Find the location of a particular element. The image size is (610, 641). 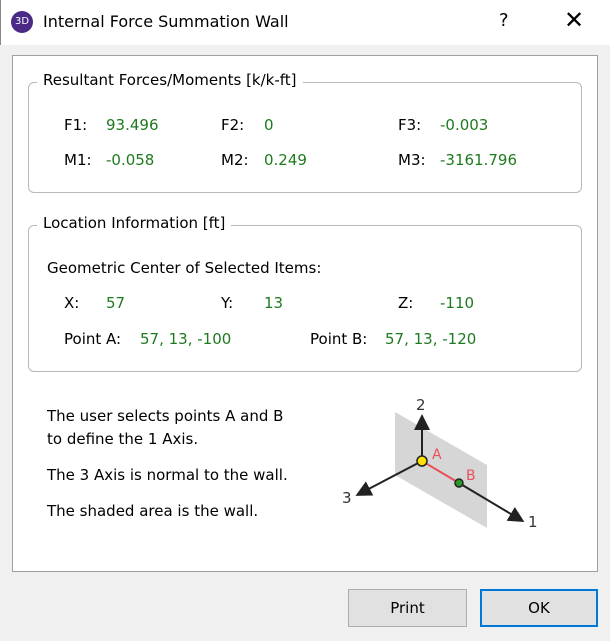

note-line-4: The shaded area is the wall. is located at coordinates (153, 511).